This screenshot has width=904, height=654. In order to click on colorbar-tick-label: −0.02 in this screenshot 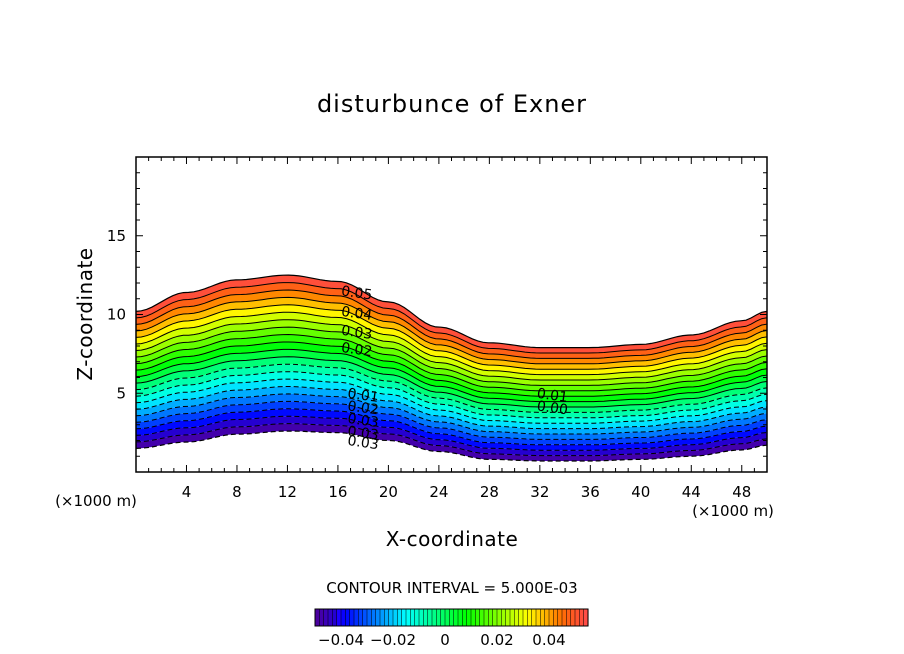, I will do `click(393, 640)`.